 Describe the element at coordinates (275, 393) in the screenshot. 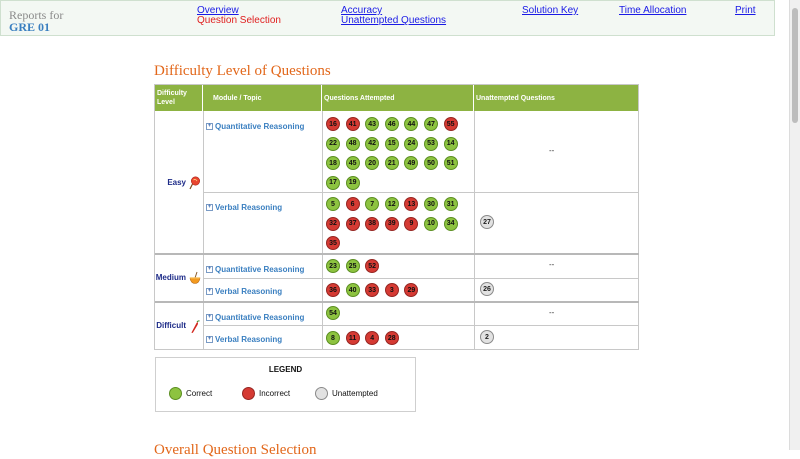

I see `legend-incorrect-label: Incorrect` at that location.